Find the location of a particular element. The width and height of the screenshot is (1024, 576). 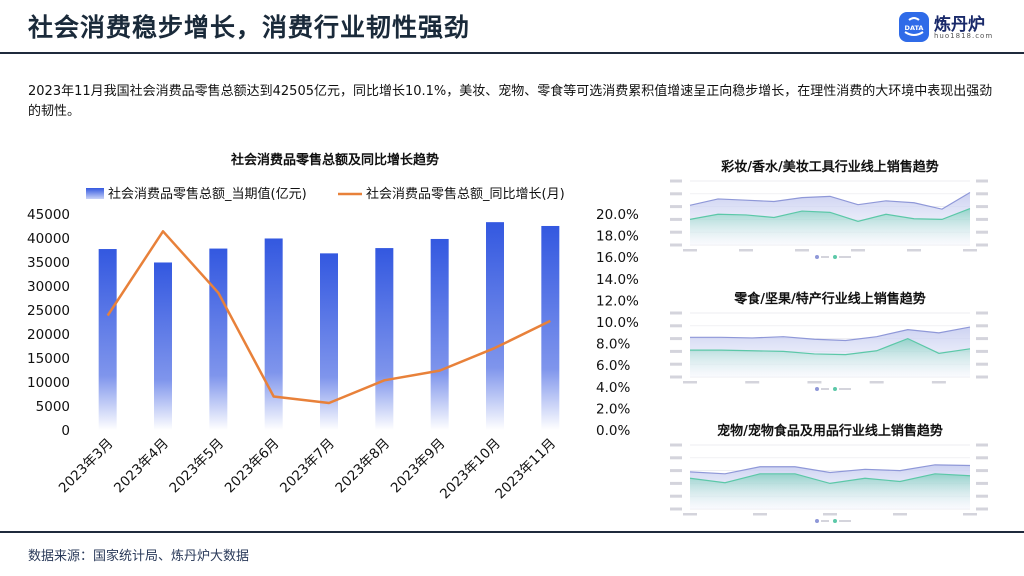

legend-bar-swatch is located at coordinates (95, 193).